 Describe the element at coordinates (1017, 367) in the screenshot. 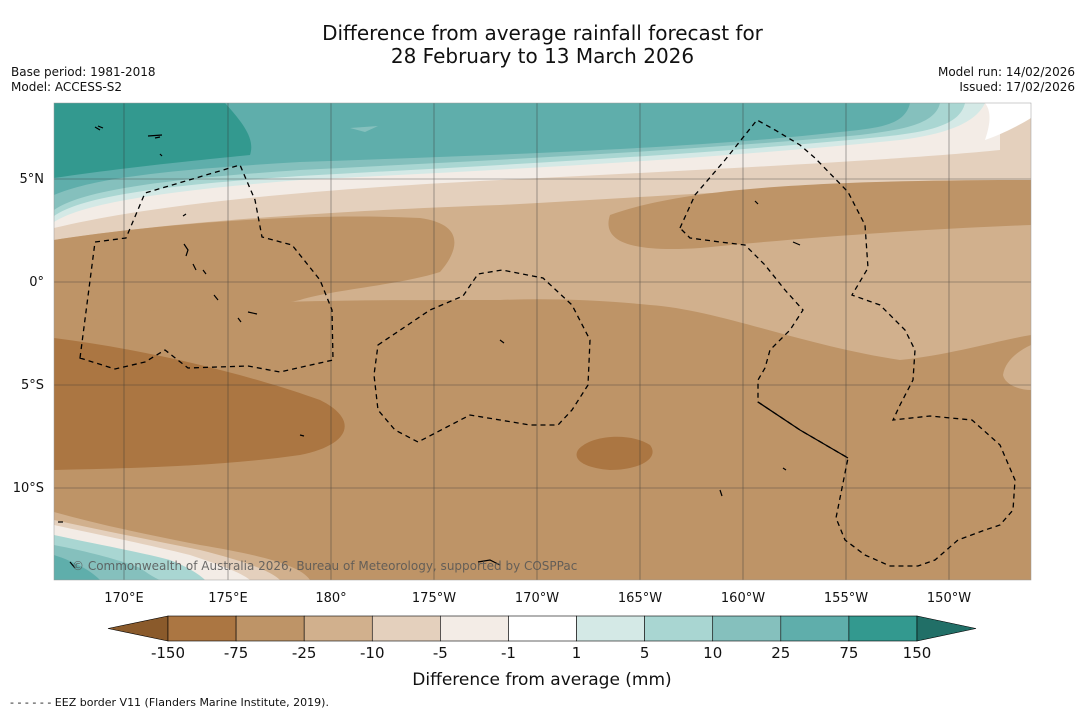

I see `field-minus25-east` at that location.